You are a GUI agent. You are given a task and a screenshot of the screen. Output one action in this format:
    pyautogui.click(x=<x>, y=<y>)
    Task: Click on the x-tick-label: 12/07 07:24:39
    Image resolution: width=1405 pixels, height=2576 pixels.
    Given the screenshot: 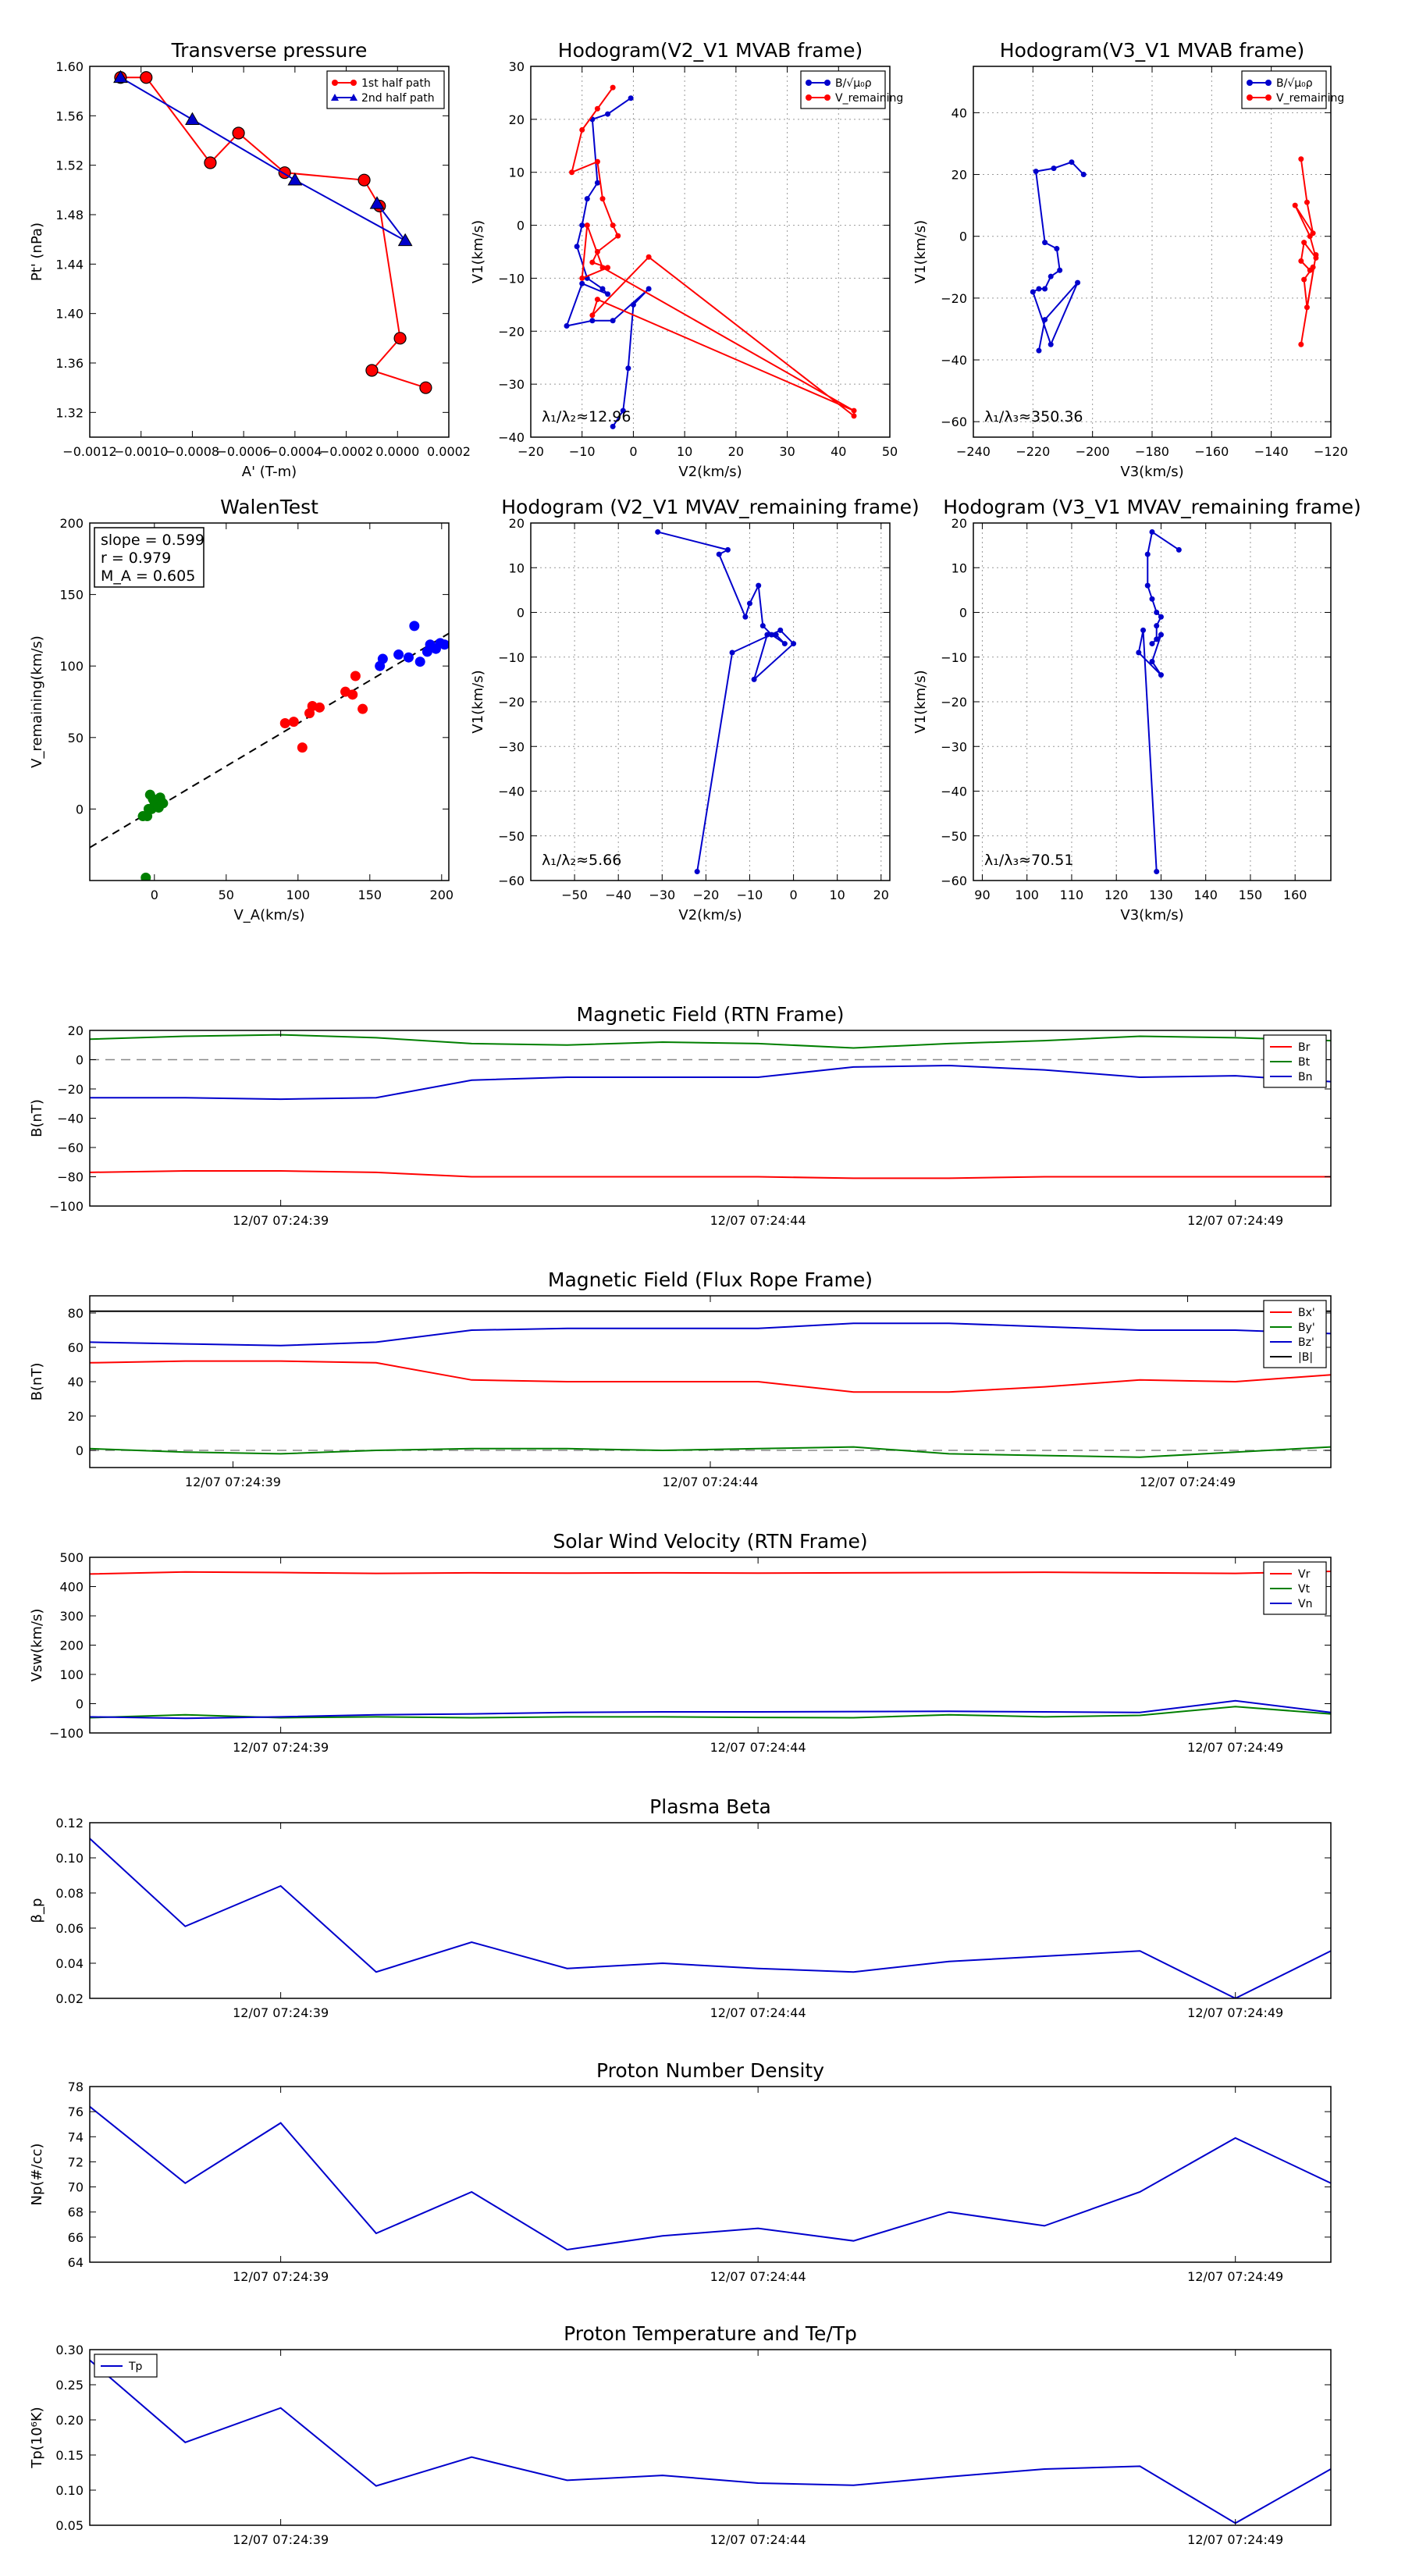 What is the action you would take?
    pyautogui.click(x=281, y=1747)
    